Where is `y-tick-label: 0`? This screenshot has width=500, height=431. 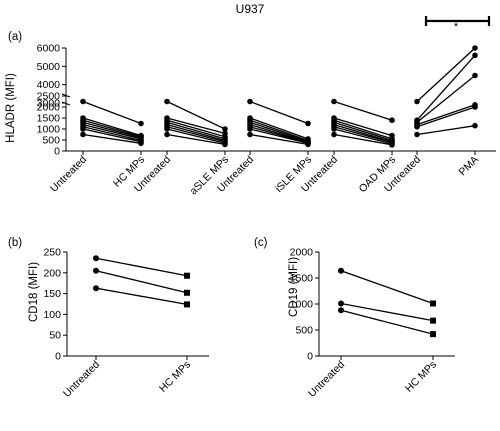
y-tick-label: 0 is located at coordinates (58, 357).